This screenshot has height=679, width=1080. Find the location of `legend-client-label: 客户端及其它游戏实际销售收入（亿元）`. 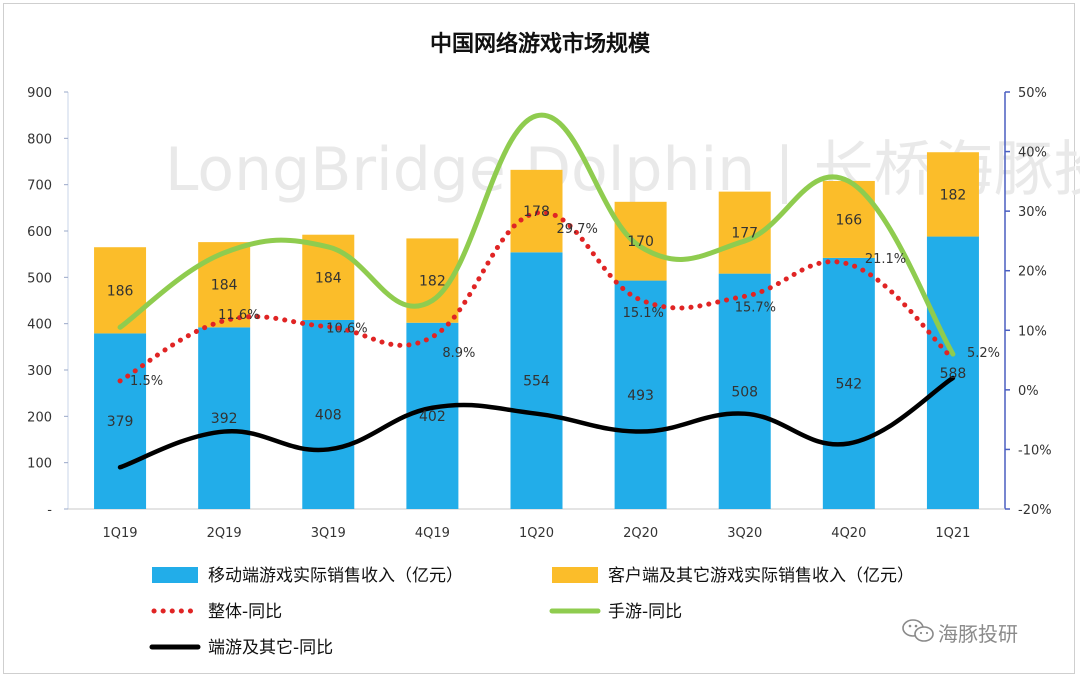

legend-client-label: 客户端及其它游戏实际销售收入（亿元） is located at coordinates (761, 576).